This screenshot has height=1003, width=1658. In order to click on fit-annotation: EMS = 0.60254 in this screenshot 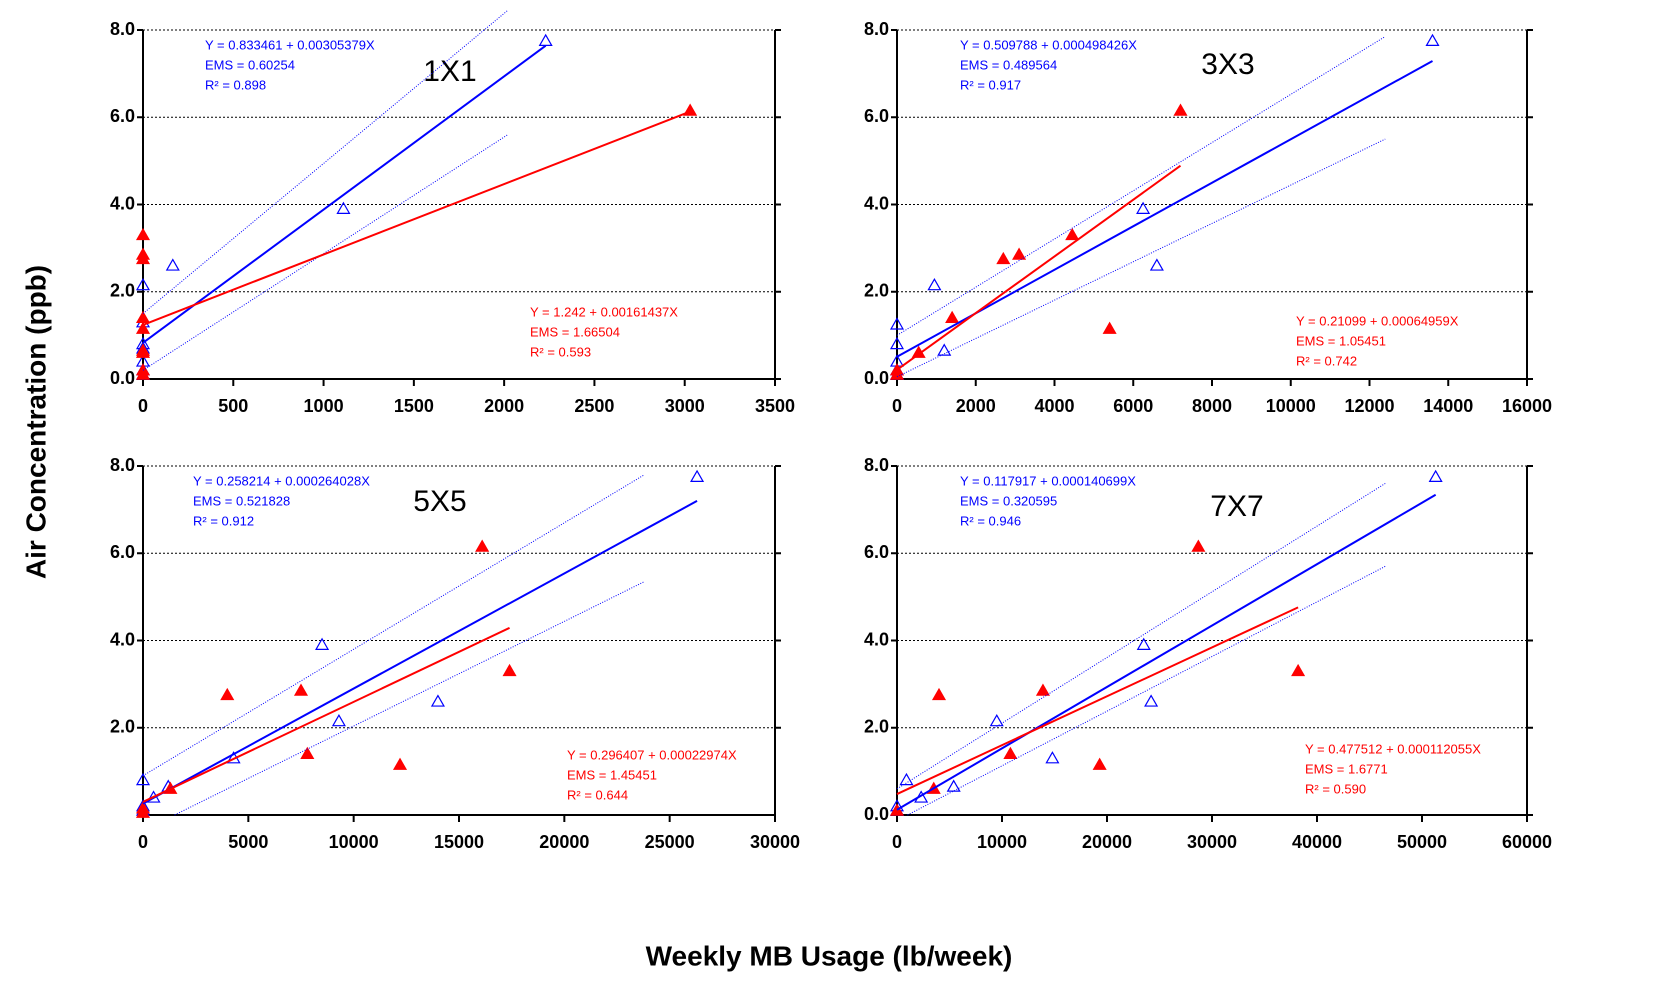, I will do `click(250, 64)`.